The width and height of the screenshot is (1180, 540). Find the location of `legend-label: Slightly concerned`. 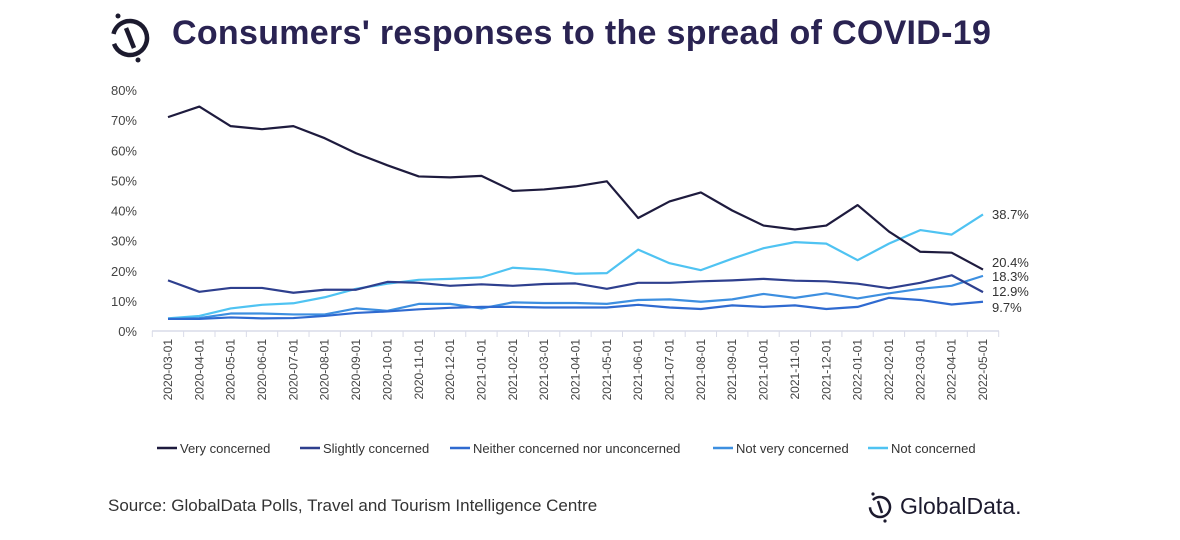

legend-label: Slightly concerned is located at coordinates (376, 448).